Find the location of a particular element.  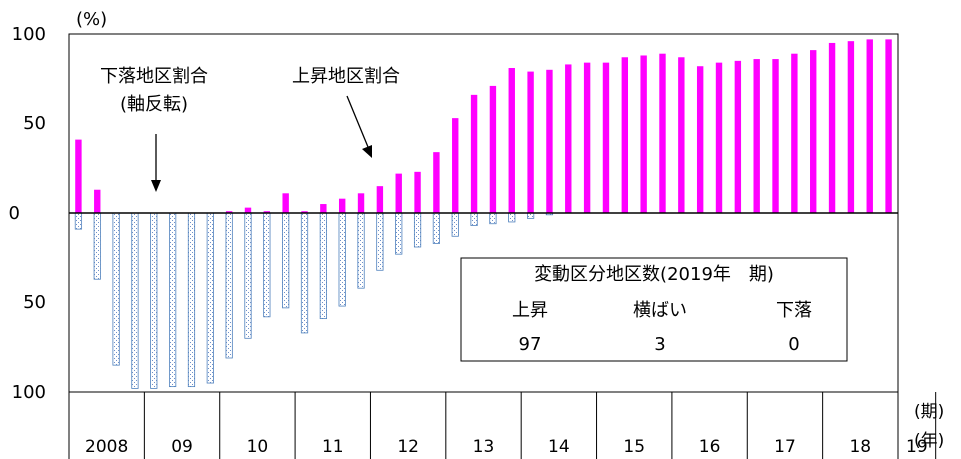

inset-value-fall: 0 is located at coordinates (793, 344).